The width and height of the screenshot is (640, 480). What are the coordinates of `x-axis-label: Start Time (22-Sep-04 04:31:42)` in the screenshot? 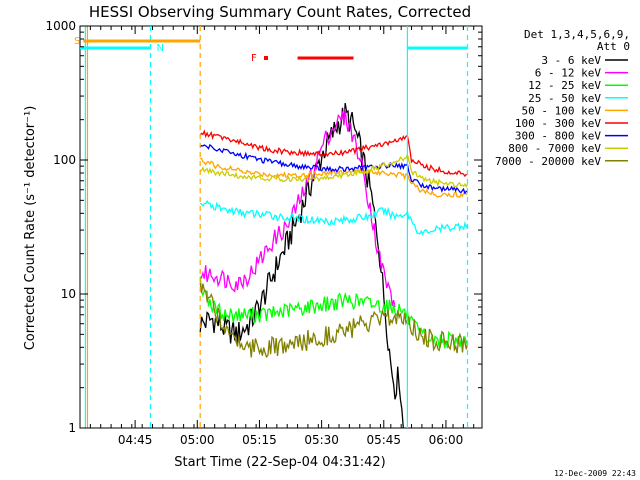 It's located at (279, 462).